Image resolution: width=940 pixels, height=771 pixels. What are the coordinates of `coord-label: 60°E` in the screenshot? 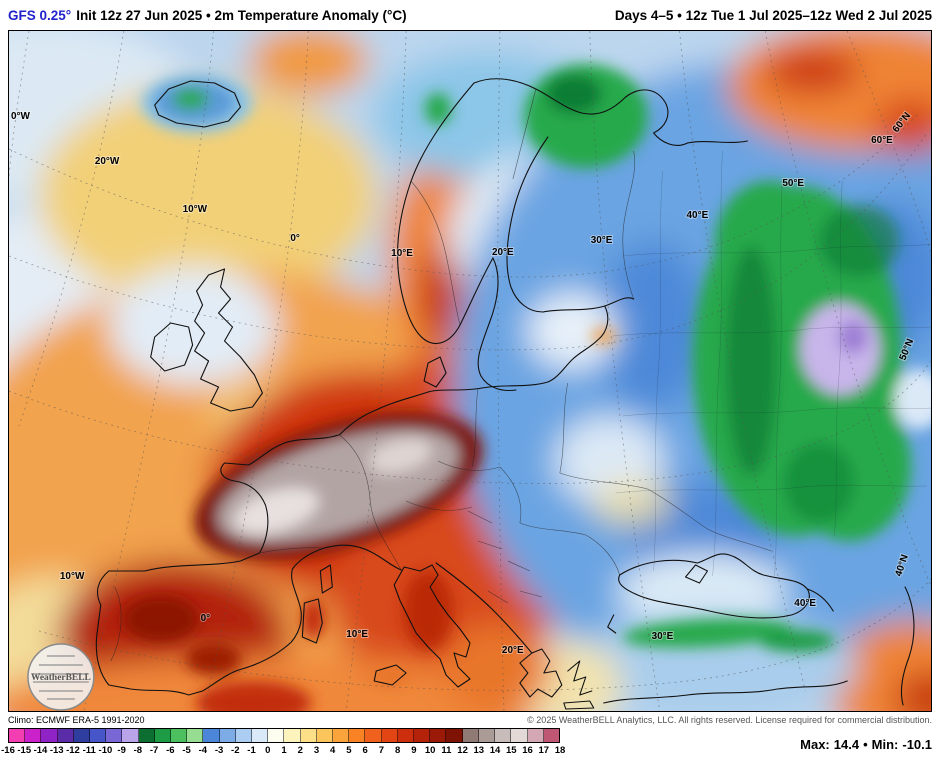 It's located at (882, 140).